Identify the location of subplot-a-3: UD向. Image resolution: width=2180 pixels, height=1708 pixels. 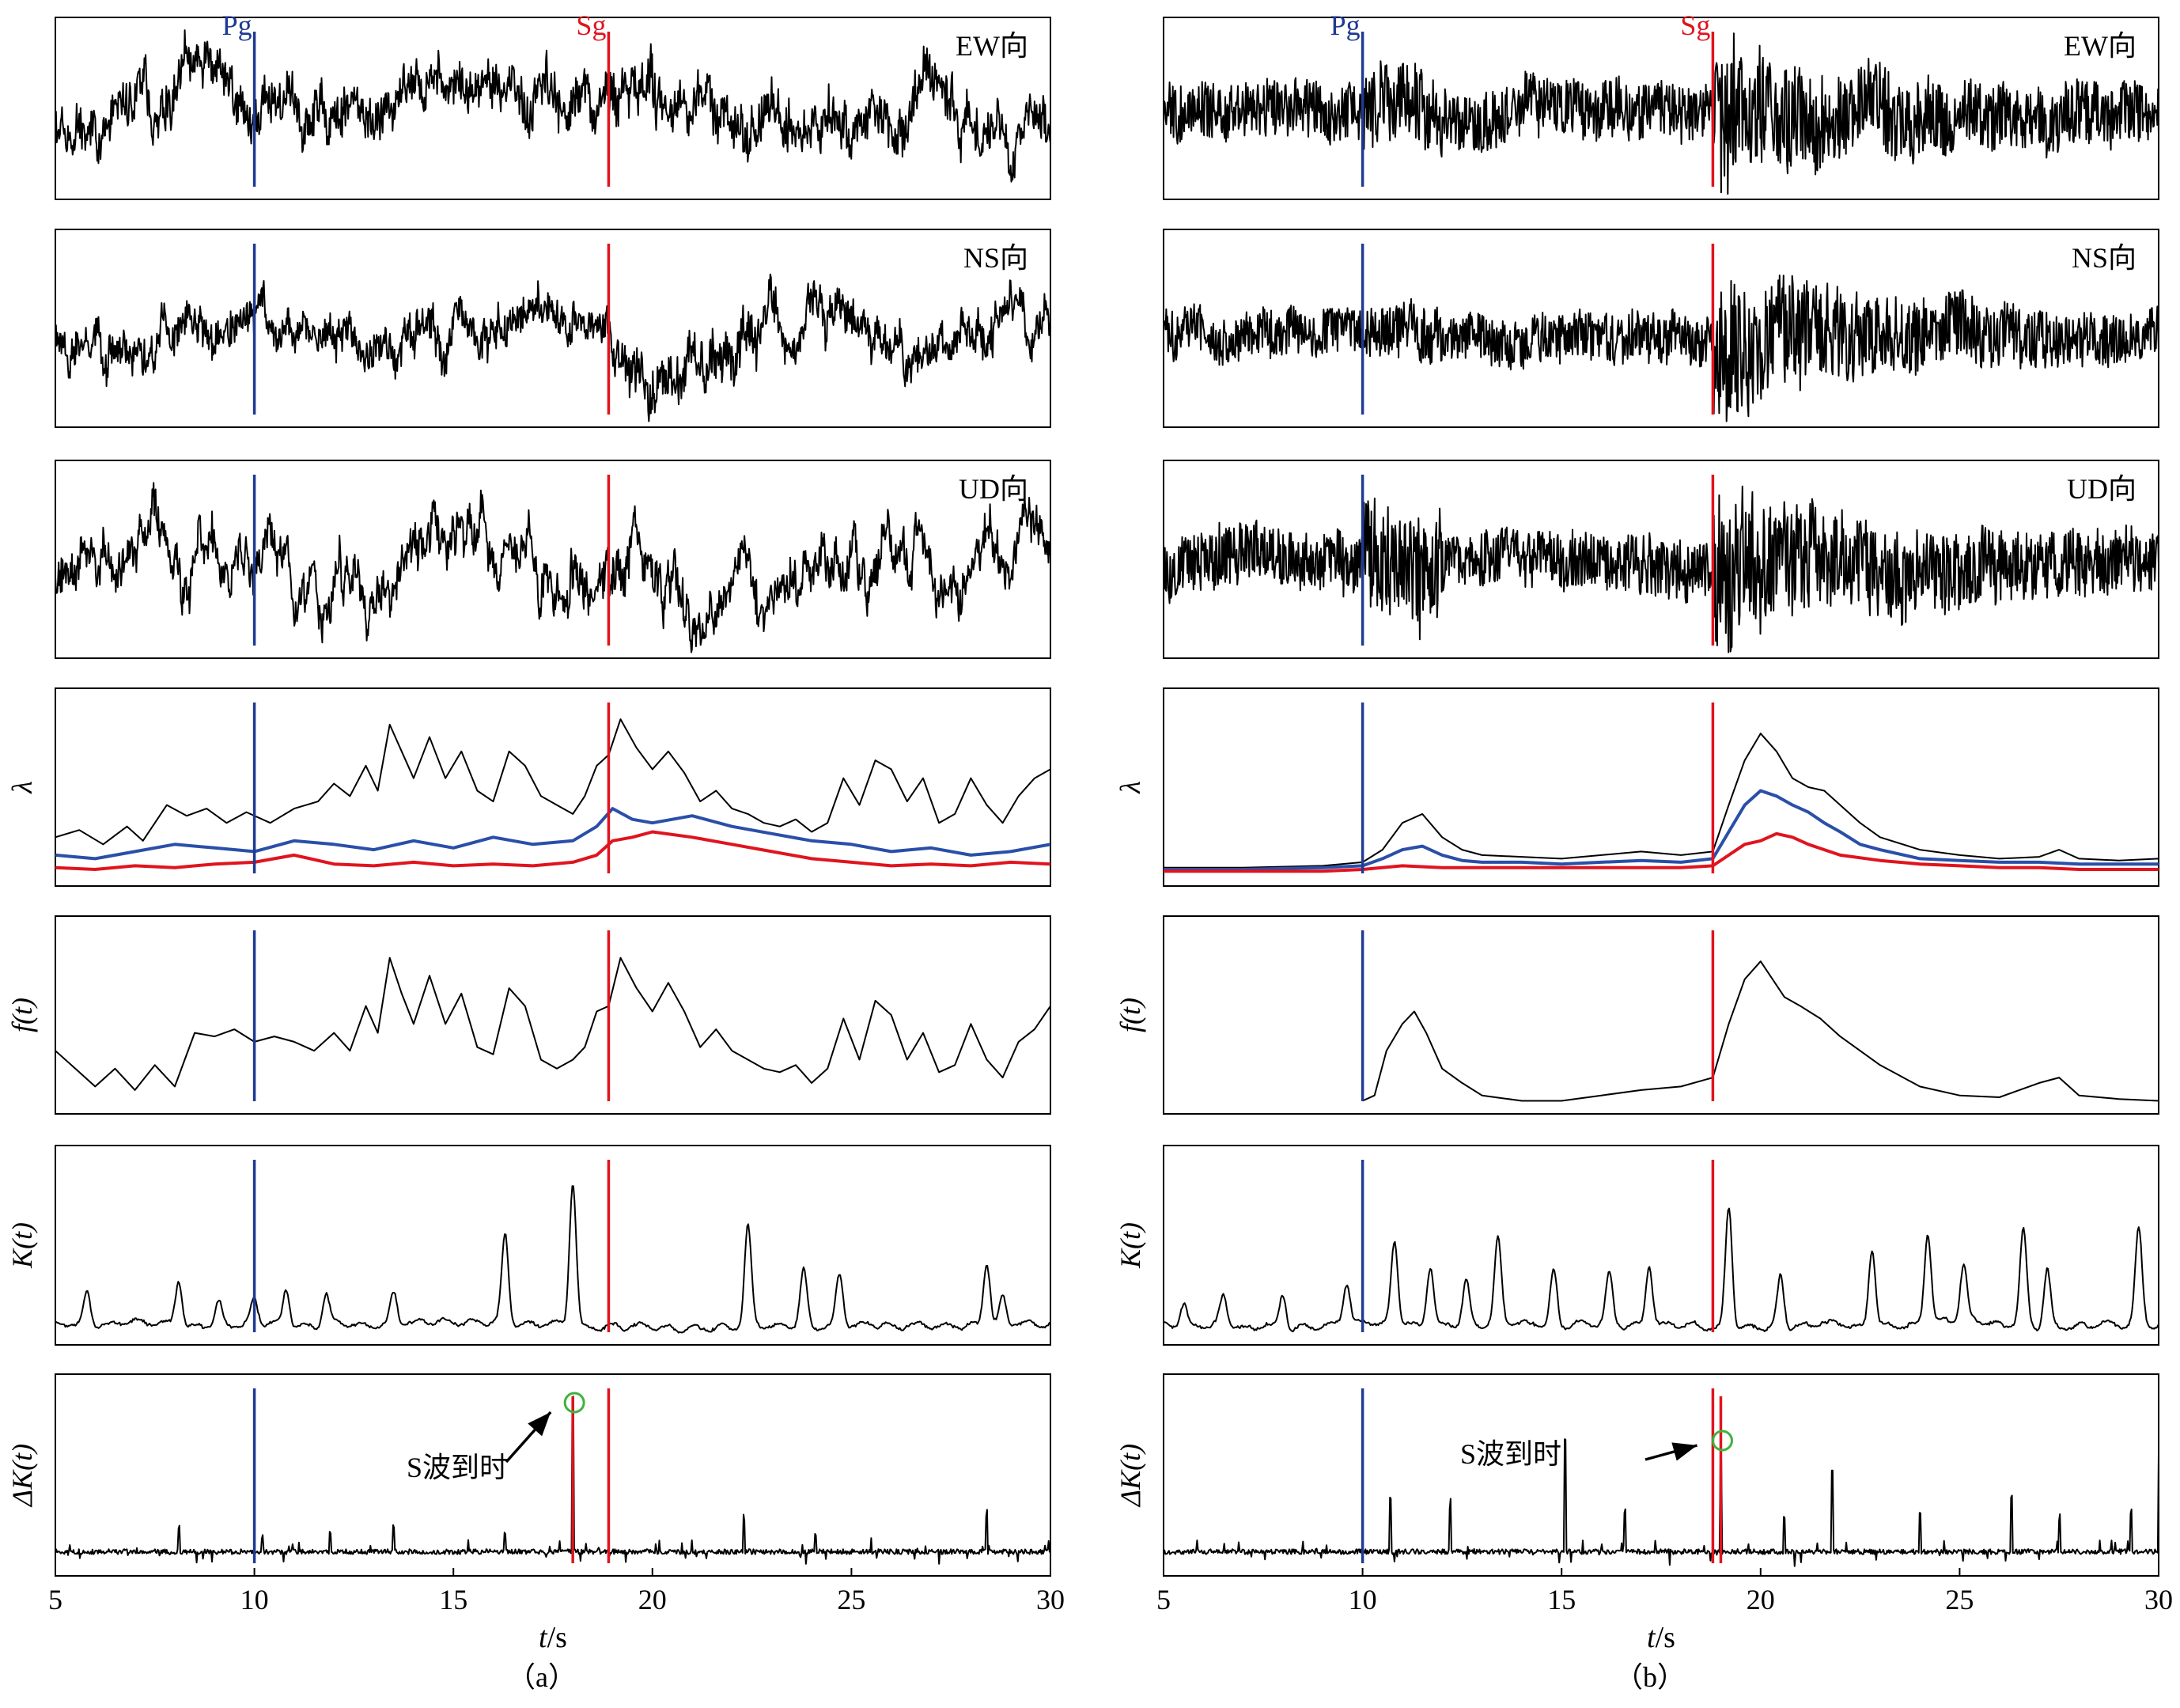
(553, 559).